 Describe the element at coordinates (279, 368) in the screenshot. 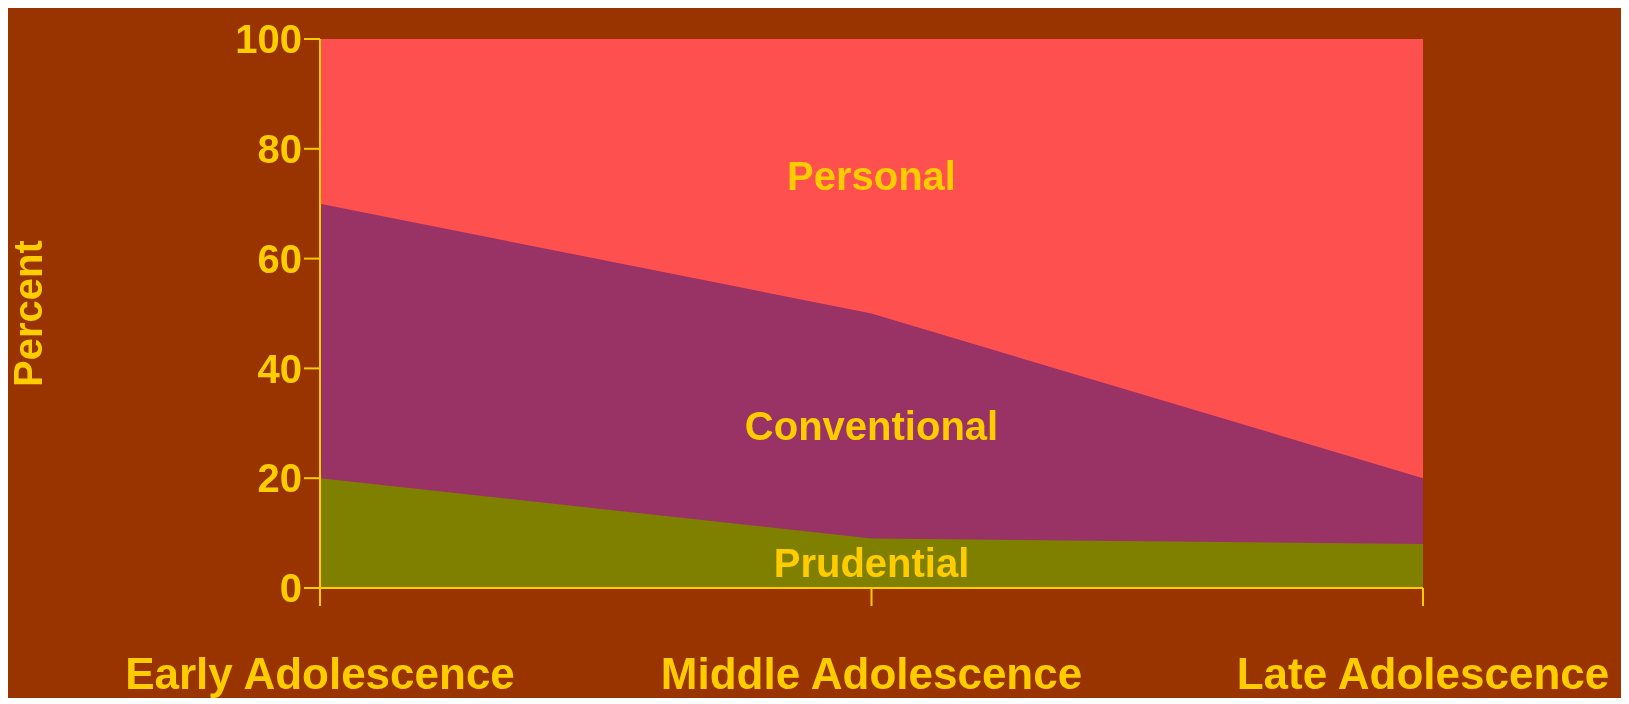

I see `y-tick-label: 40` at that location.